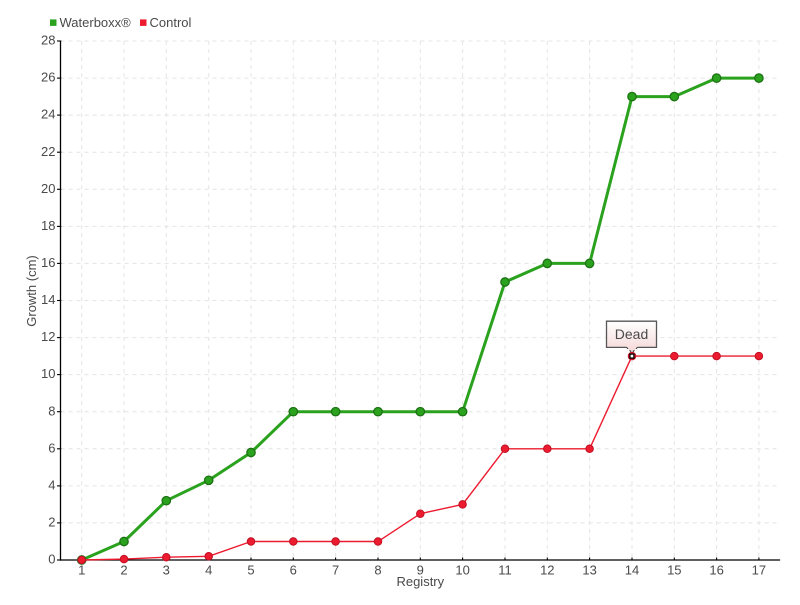 Image resolution: width=800 pixels, height=605 pixels. I want to click on svg-text: 22, so click(48, 151).